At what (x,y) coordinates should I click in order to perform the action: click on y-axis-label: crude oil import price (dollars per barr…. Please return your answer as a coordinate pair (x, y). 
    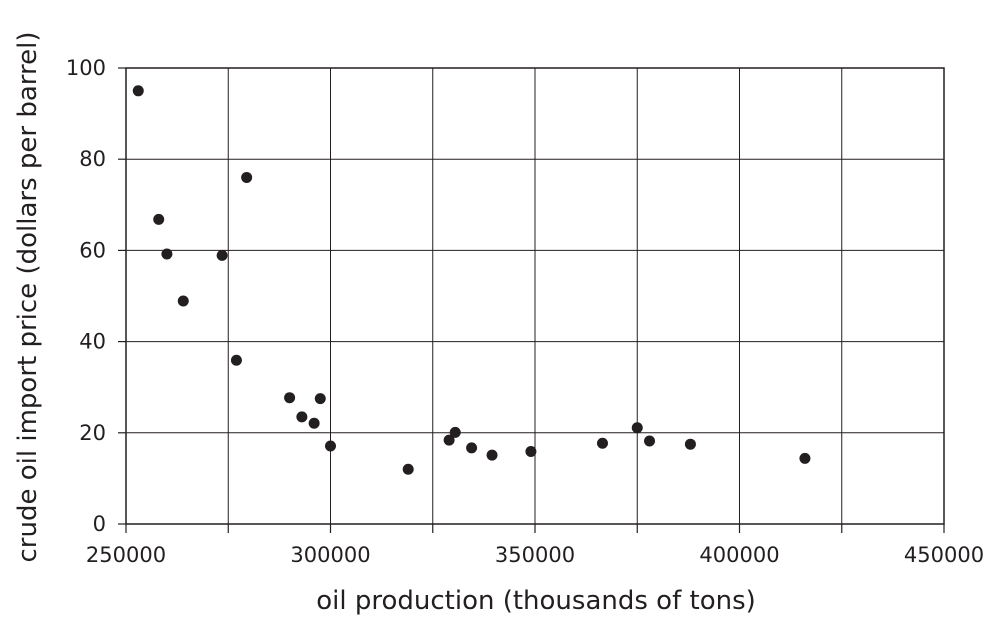
    Looking at the image, I should click on (28, 297).